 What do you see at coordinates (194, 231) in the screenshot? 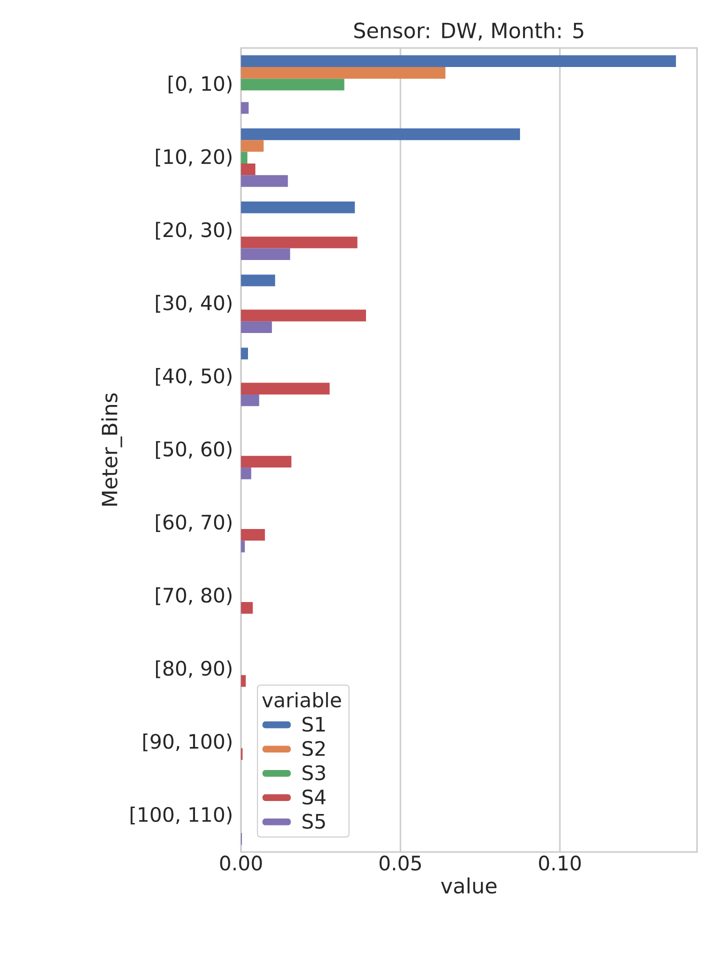
I see `y-tick-label: [20, 30)` at bounding box center [194, 231].